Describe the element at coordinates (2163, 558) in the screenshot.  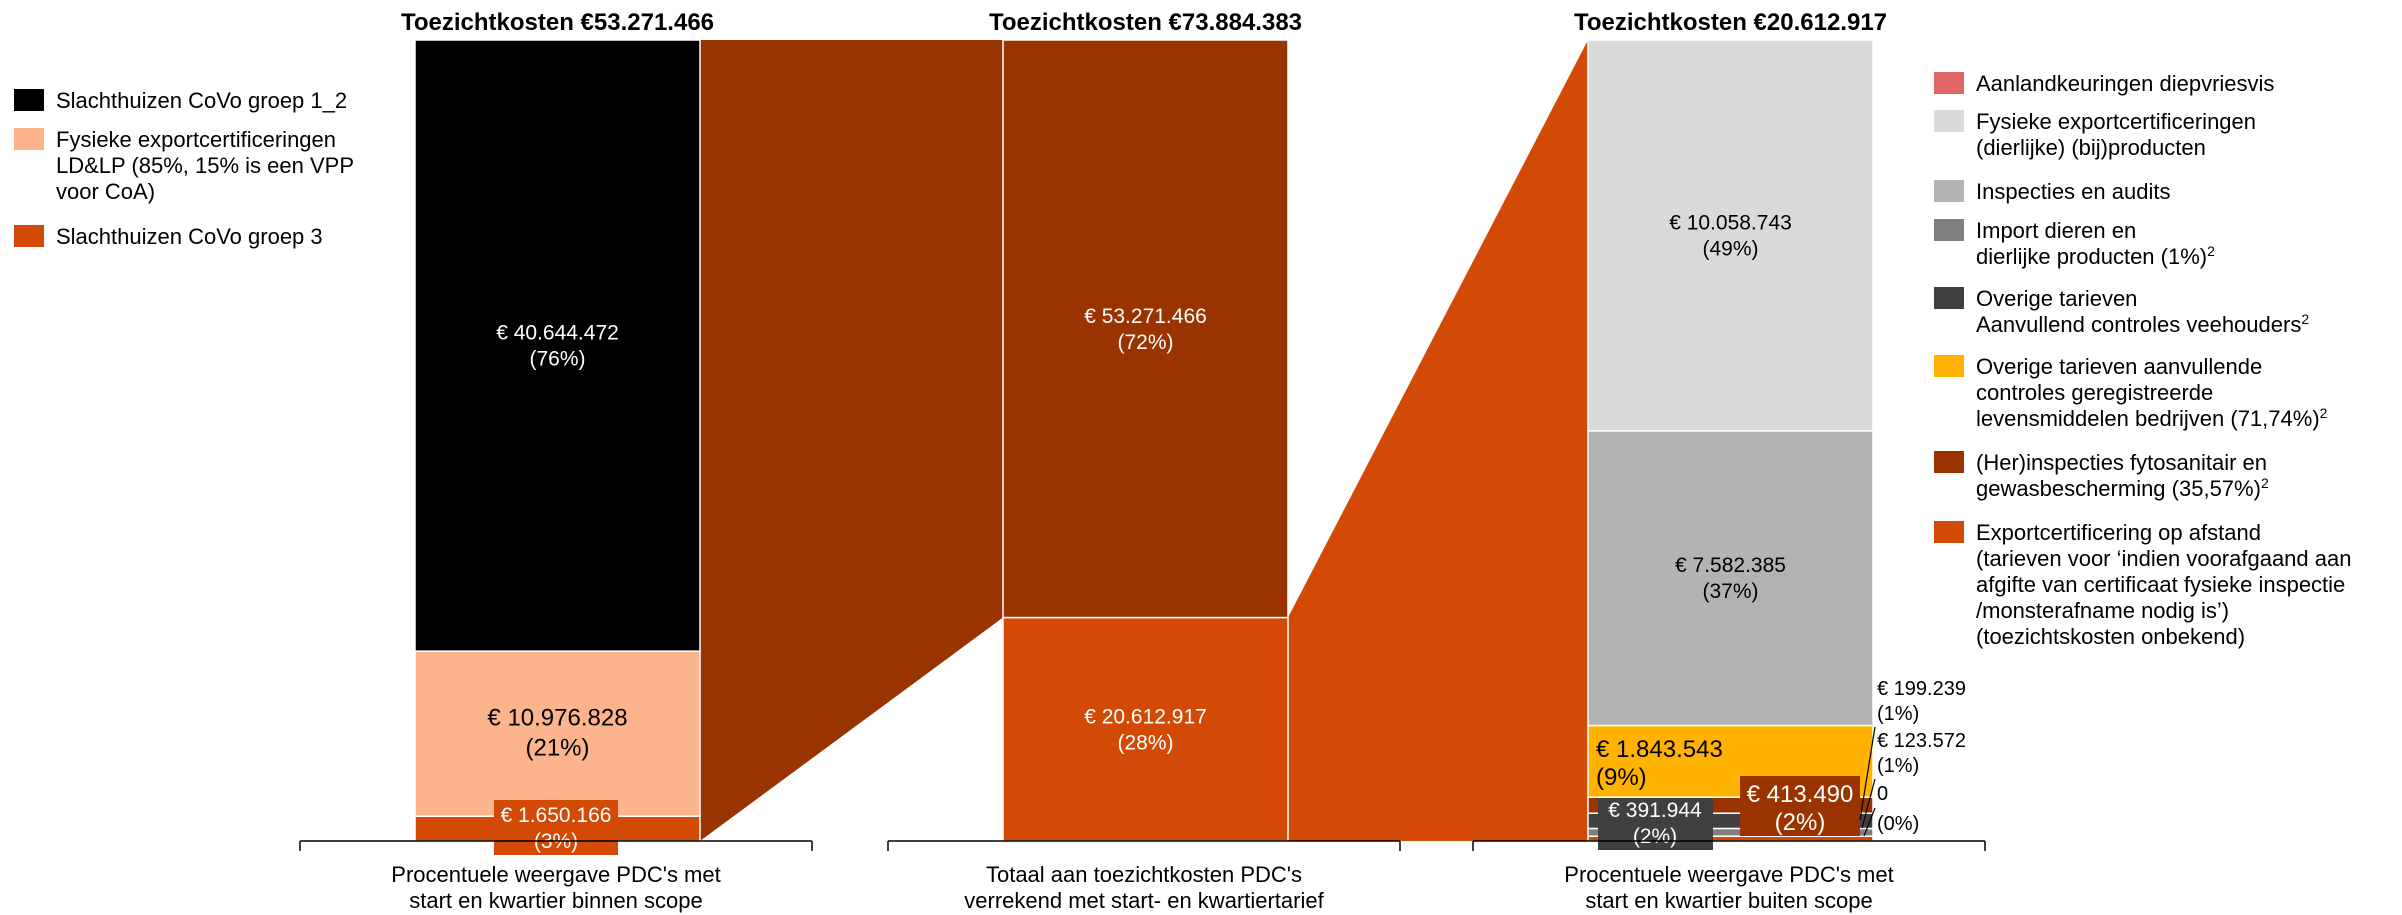
I see `legend-right-label-7-1: (tarieven voor ‘indien voorafgaand aan` at that location.